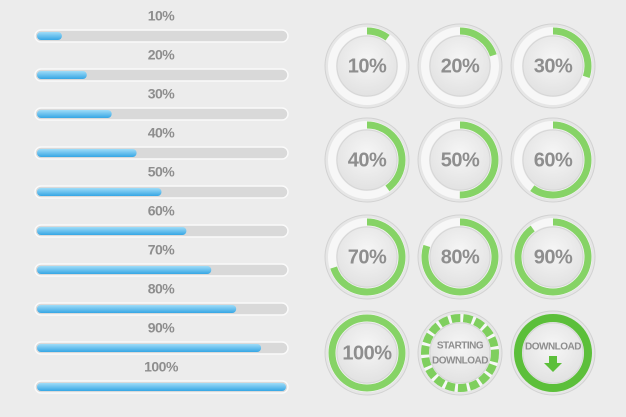 The height and width of the screenshot is (417, 626). I want to click on ring-label: 80%, so click(460, 257).